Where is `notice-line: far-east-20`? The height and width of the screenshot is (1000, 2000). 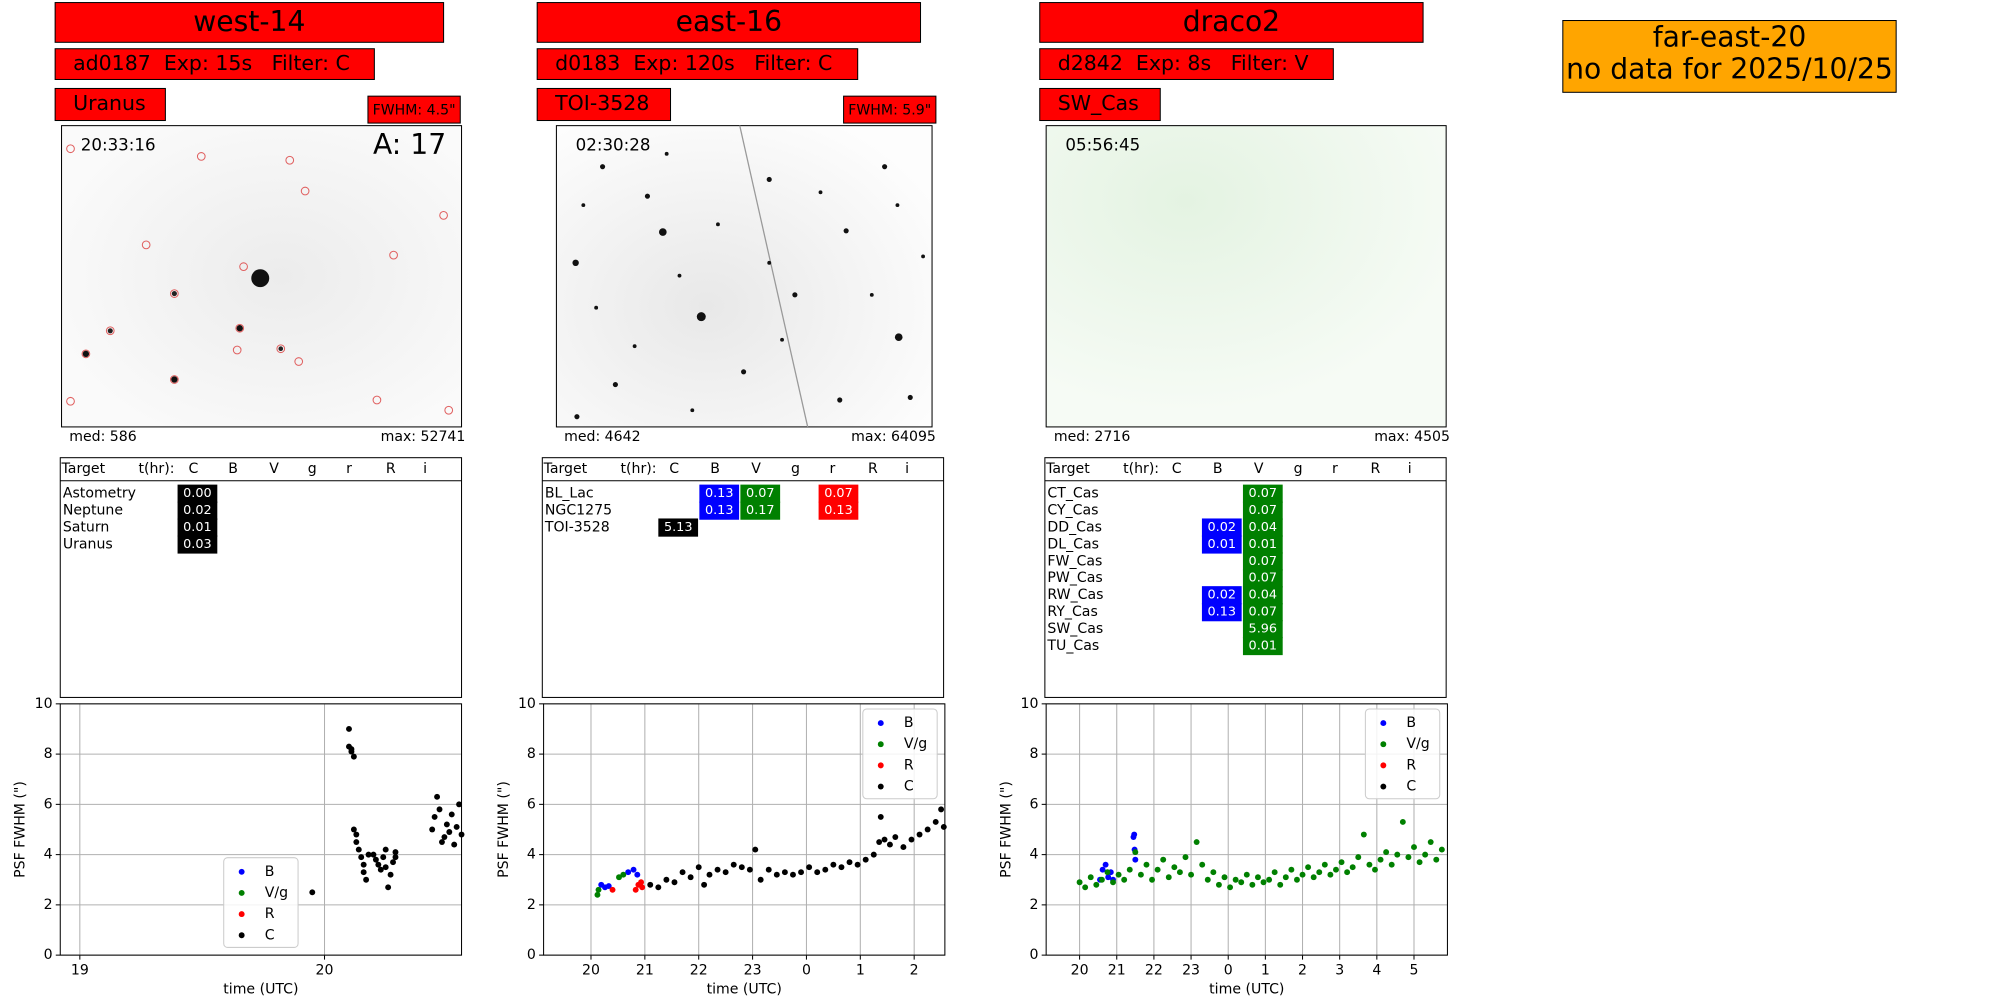 notice-line: far-east-20 is located at coordinates (1730, 36).